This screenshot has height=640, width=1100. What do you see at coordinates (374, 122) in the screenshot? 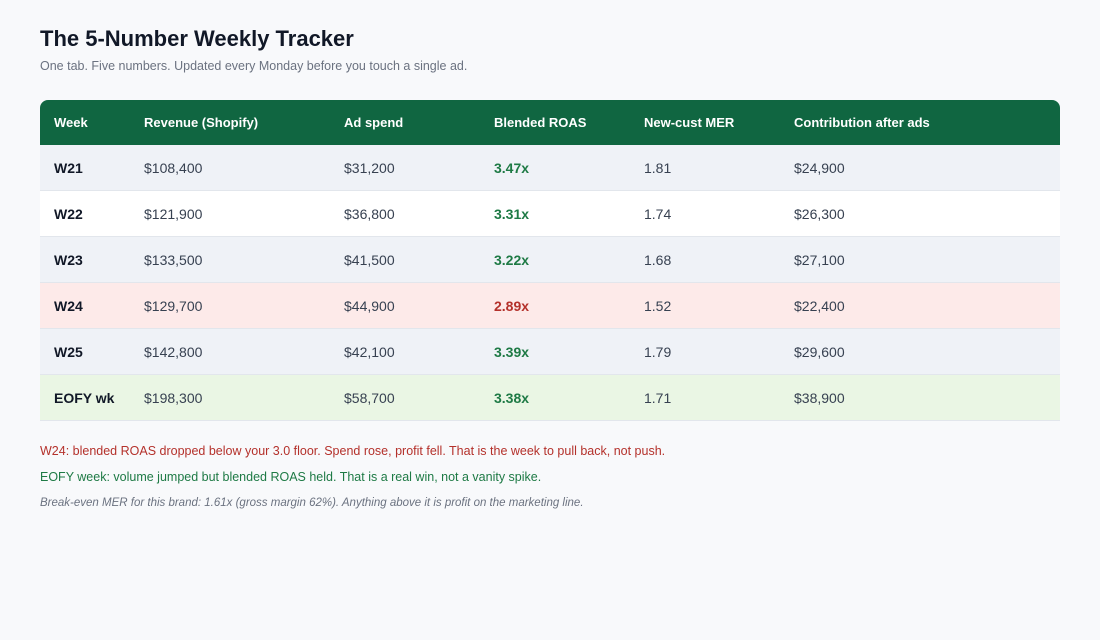
I see `column-header-ad-spend: Ad spend` at bounding box center [374, 122].